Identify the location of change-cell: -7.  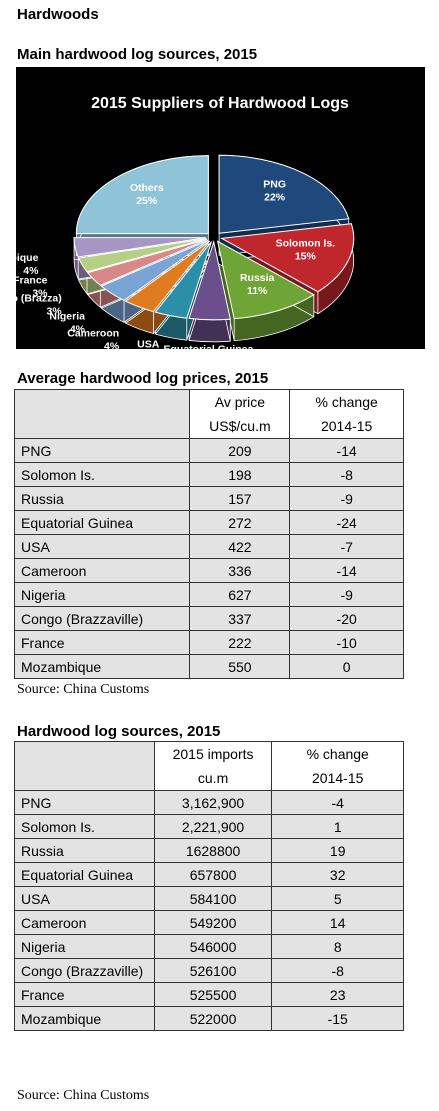
(346, 546).